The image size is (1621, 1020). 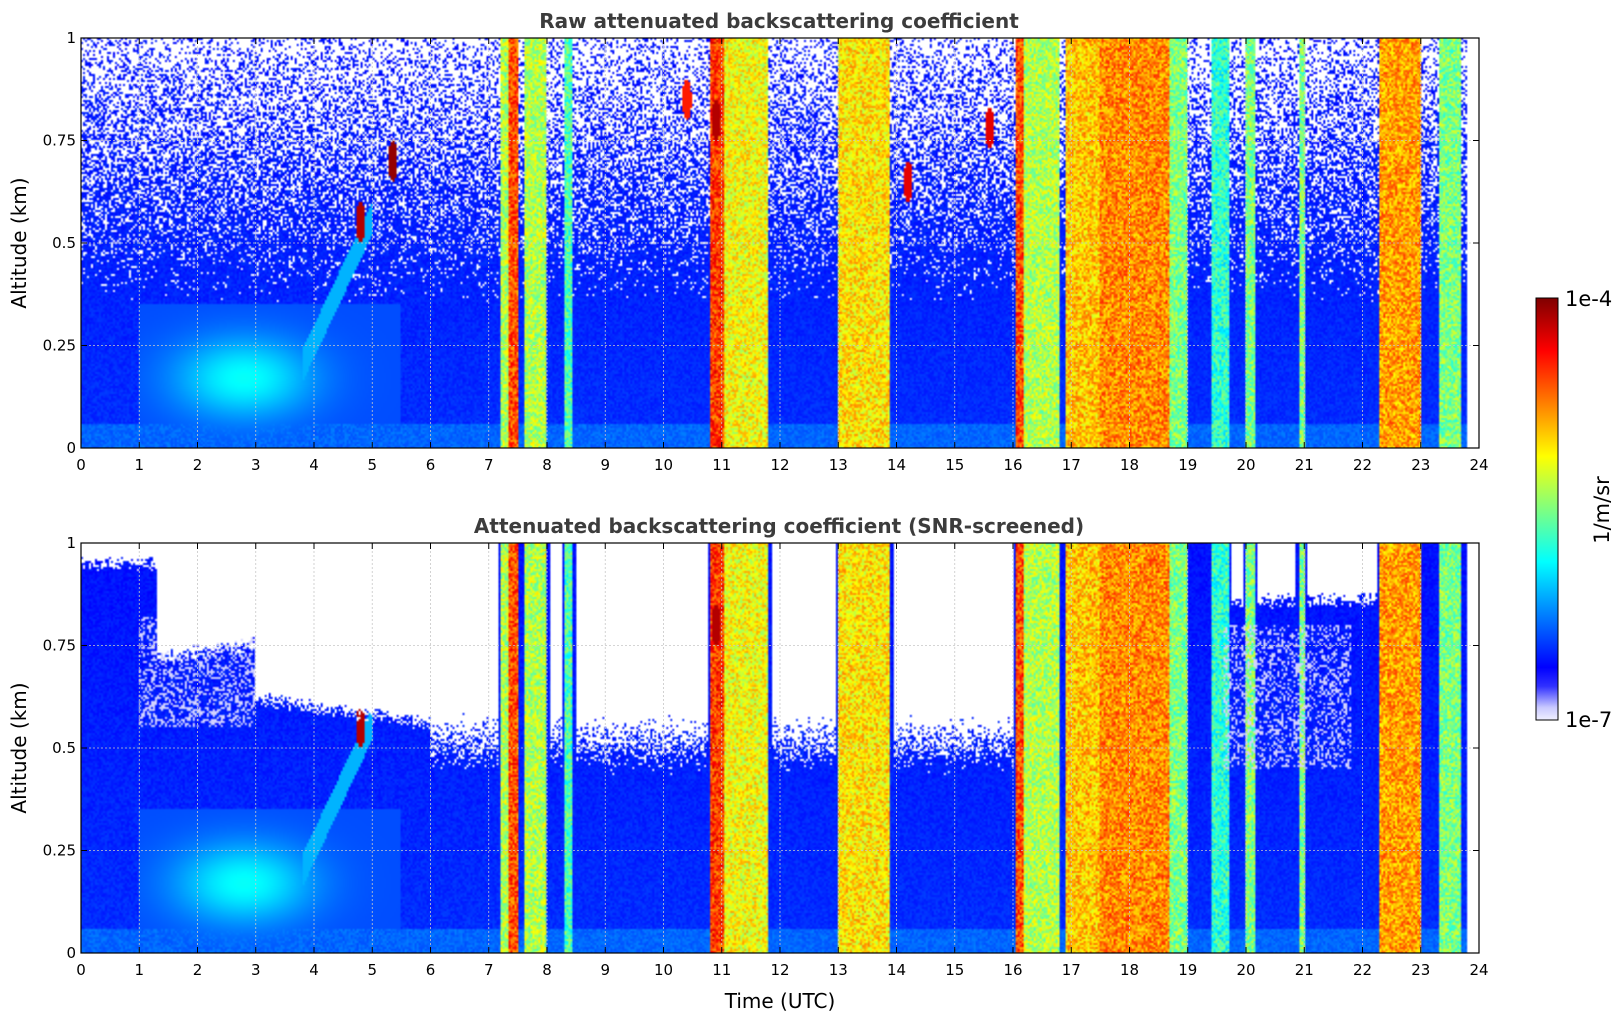 What do you see at coordinates (59, 646) in the screenshot?
I see `bottom-y-tick-label: 0.75` at bounding box center [59, 646].